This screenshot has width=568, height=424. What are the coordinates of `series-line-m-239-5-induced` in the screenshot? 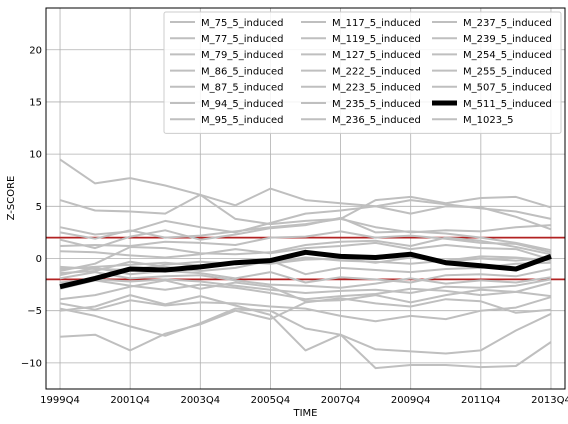 It's located at (305, 309).